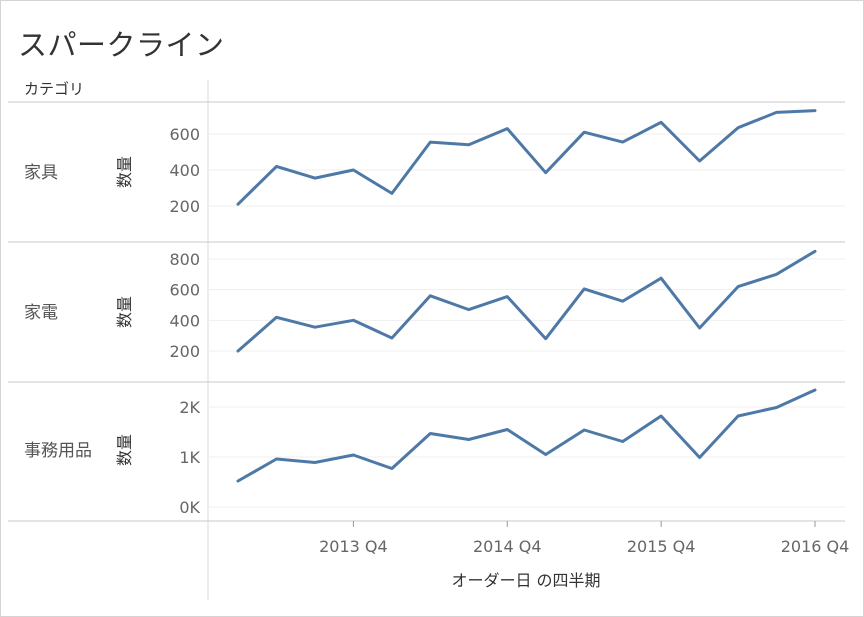  I want to click on x-tick-label: 2014 Q4, so click(507, 546).